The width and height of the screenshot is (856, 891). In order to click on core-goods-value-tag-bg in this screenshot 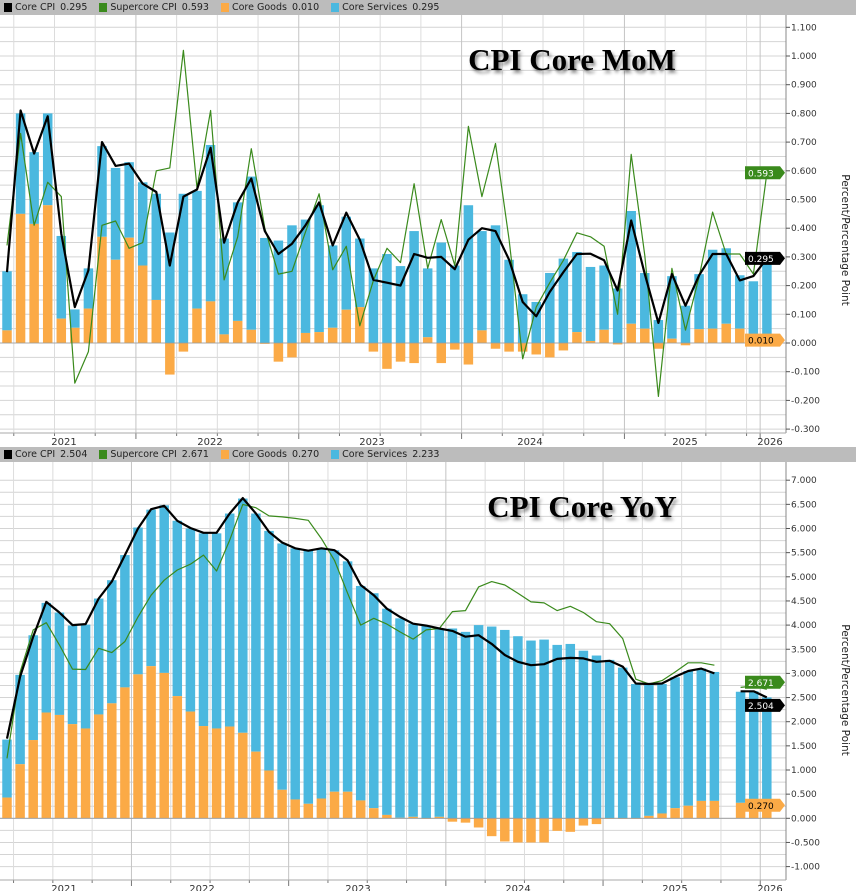, I will do `click(765, 340)`.